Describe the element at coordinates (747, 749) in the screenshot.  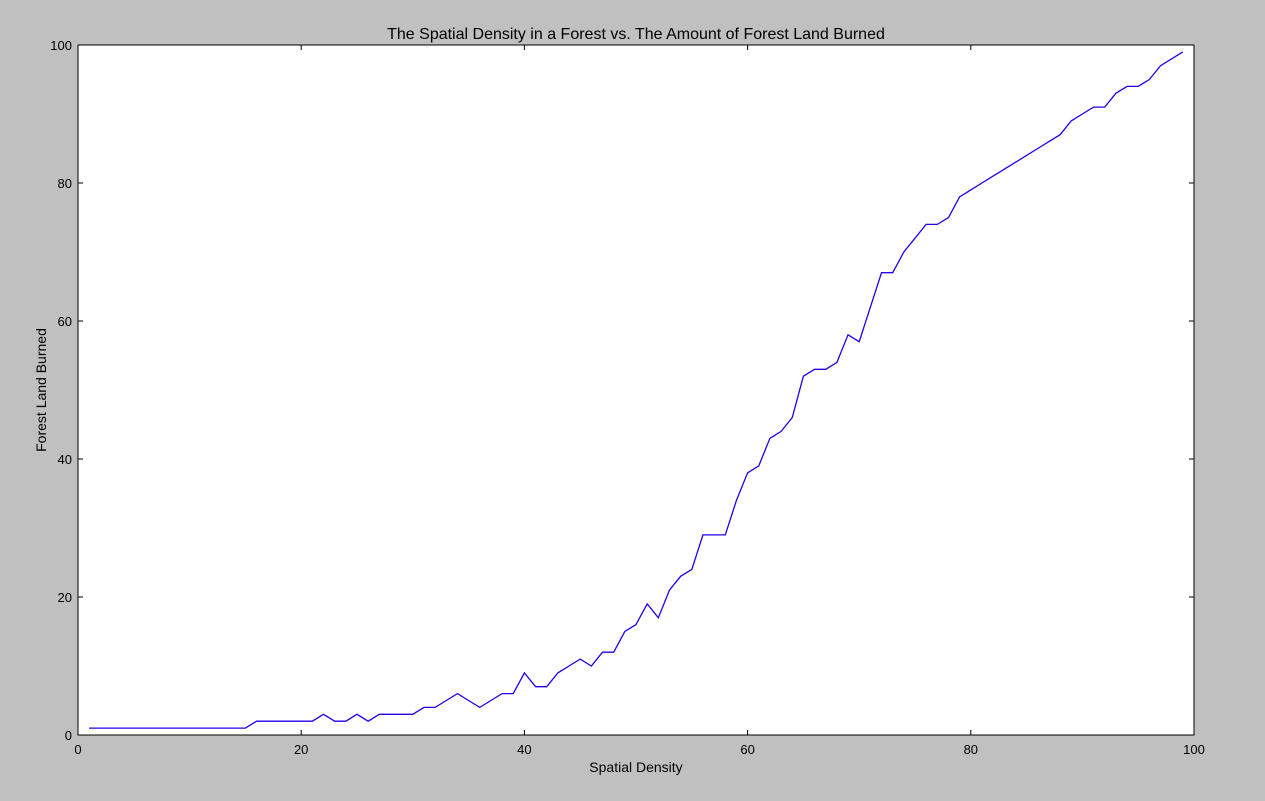
I see `x-tick-label: 60` at that location.